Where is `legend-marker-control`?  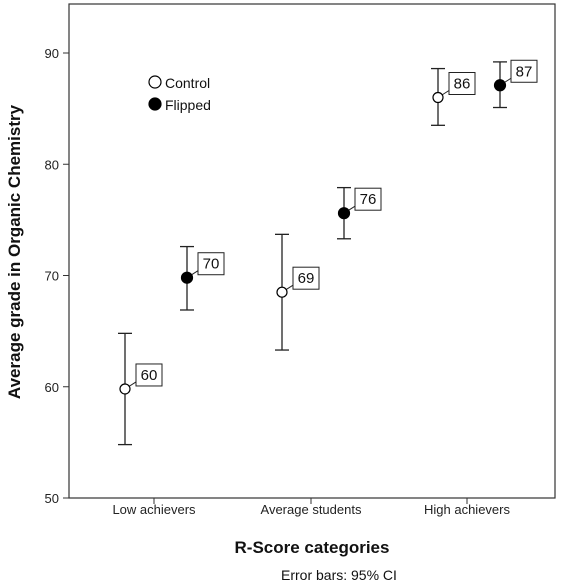 legend-marker-control is located at coordinates (155, 82).